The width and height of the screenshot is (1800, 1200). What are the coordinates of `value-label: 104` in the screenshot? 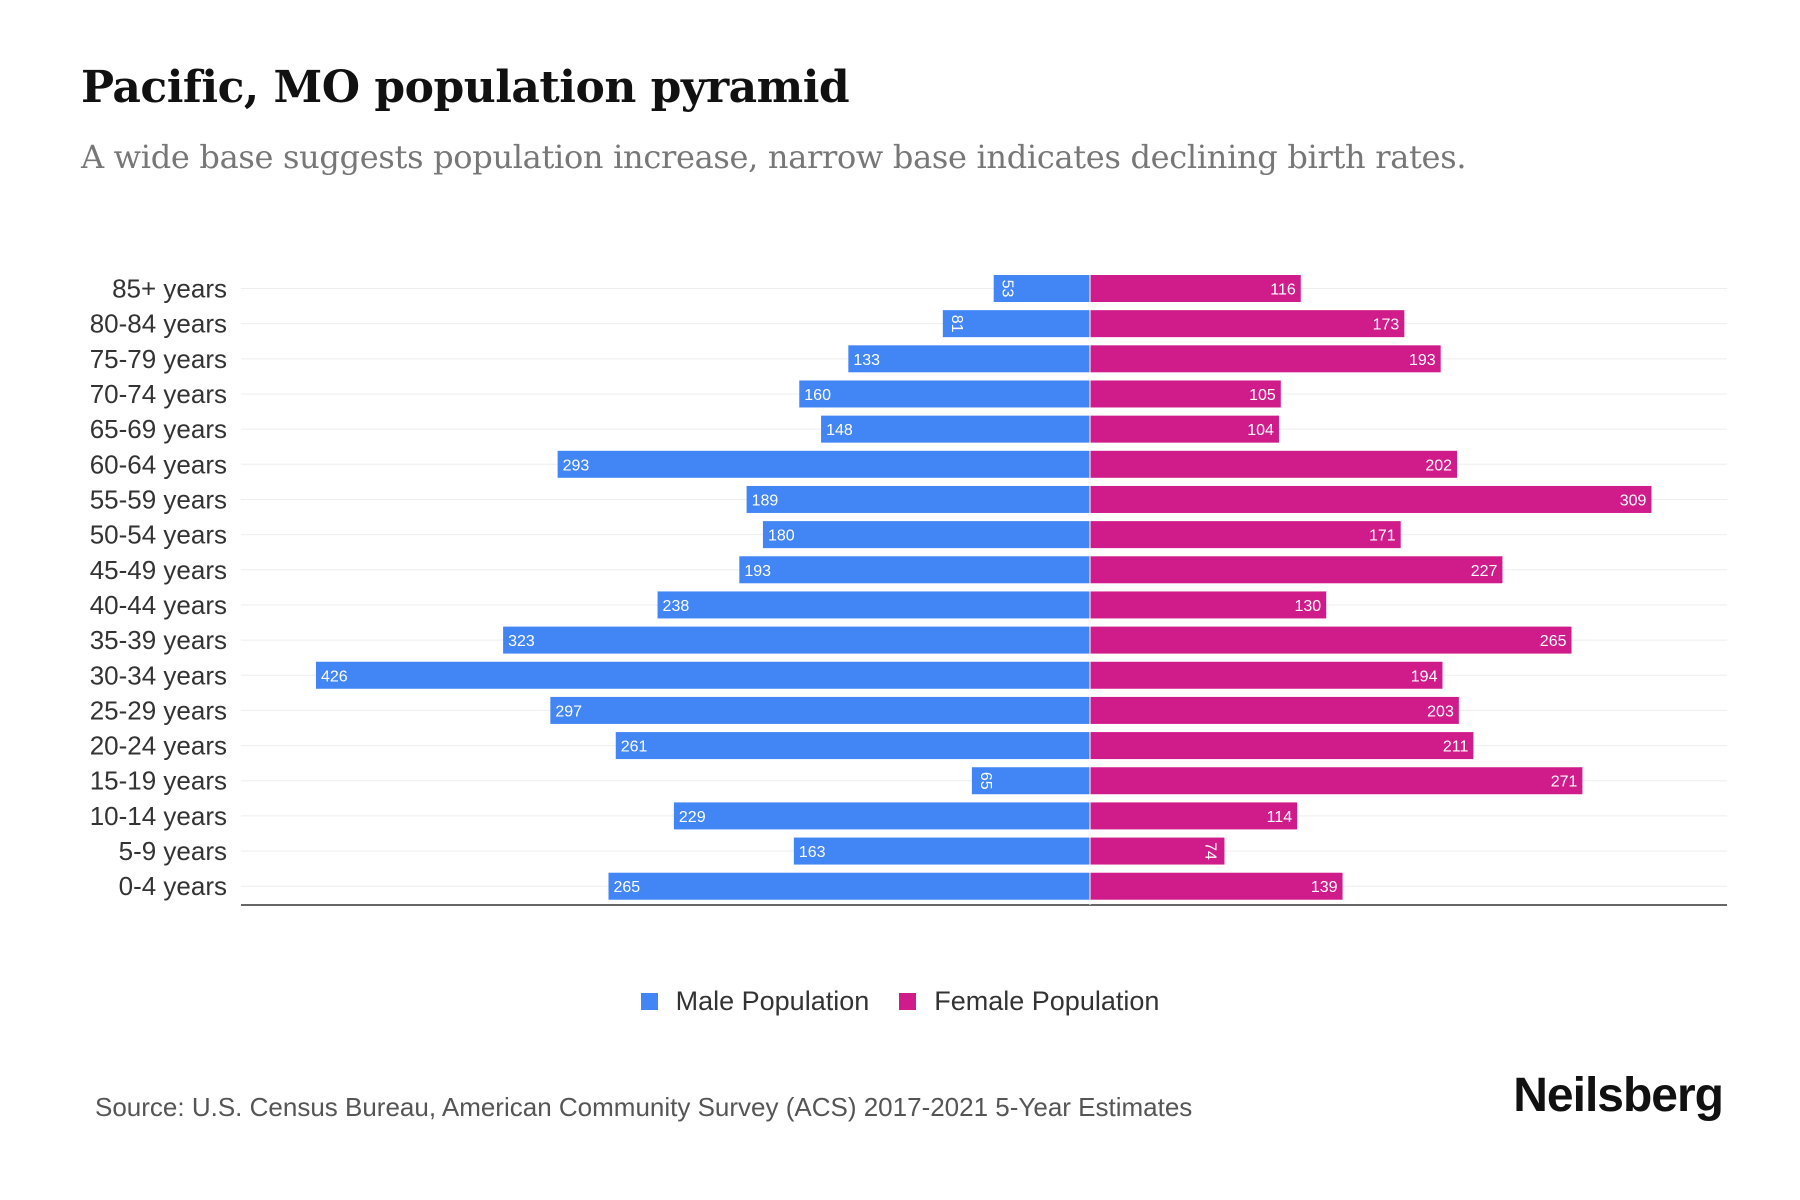 It's located at (1260, 430).